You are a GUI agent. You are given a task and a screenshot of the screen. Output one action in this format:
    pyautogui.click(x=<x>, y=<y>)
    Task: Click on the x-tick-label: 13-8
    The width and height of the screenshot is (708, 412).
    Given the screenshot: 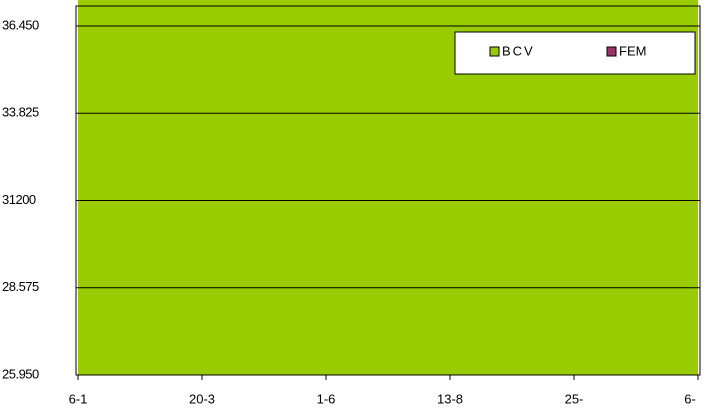 What is the action you would take?
    pyautogui.click(x=450, y=398)
    